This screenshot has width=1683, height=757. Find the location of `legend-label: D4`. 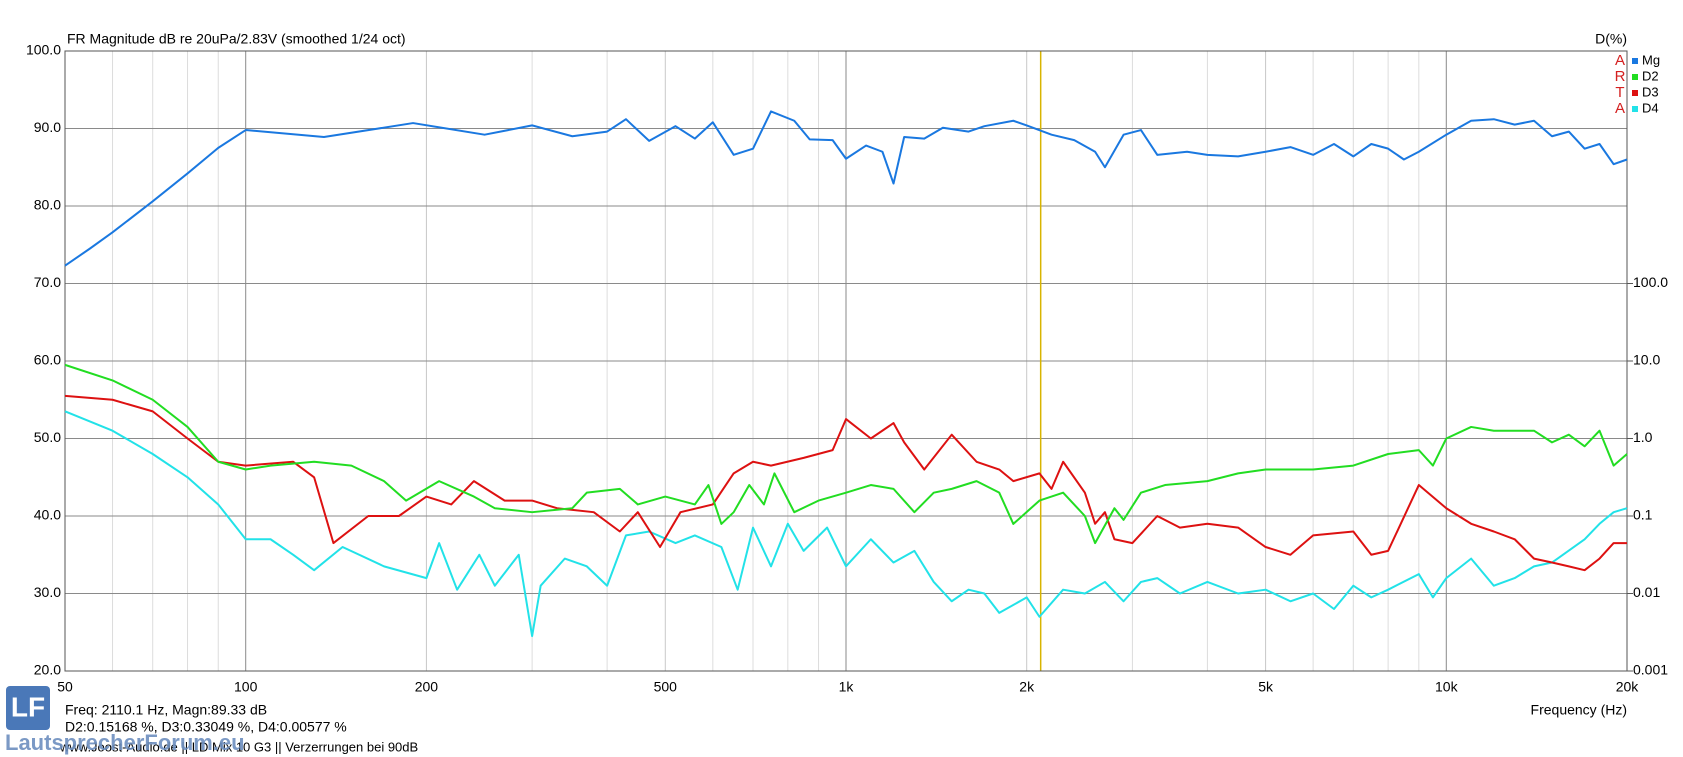

legend-label: D4 is located at coordinates (1650, 107).